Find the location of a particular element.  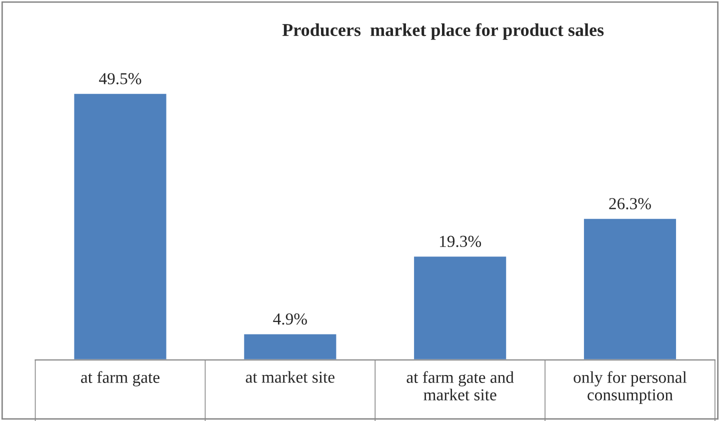

data-label: 4.9% is located at coordinates (290, 319).